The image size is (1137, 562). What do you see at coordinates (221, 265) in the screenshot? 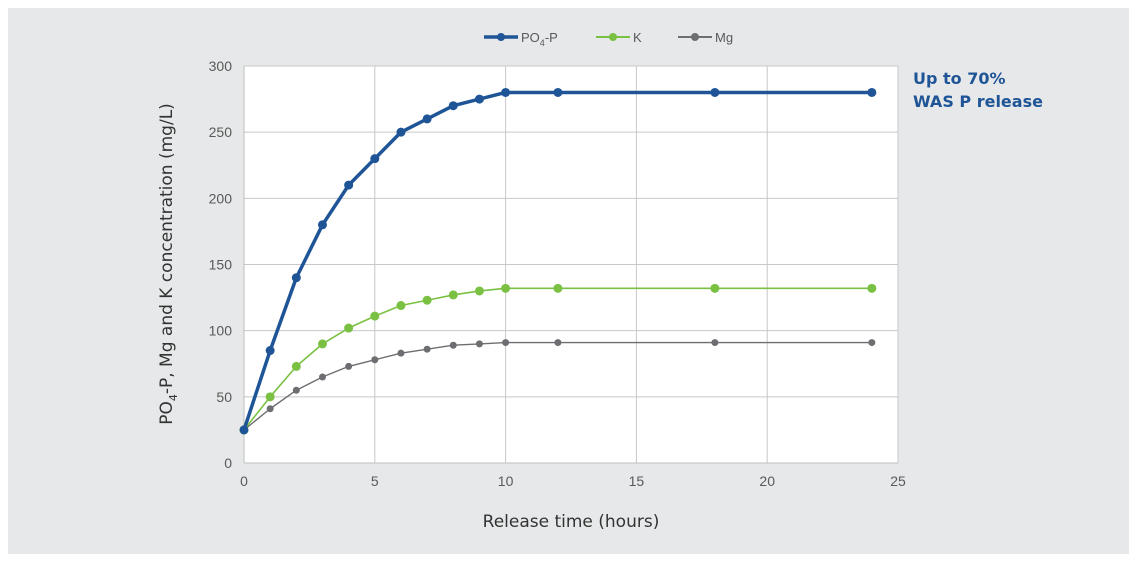
I see `y-tick-label: 150` at bounding box center [221, 265].